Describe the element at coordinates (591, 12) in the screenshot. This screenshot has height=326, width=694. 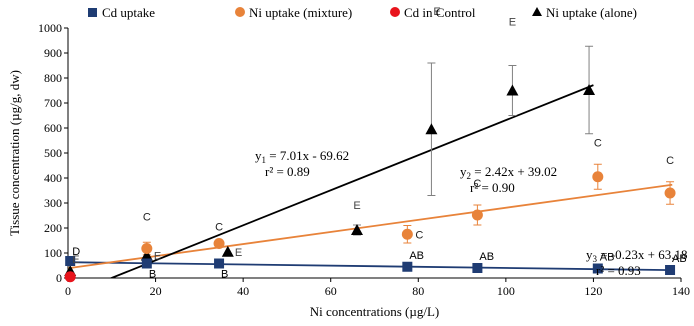
I see `legend-label: Ni uptake (alone)` at that location.